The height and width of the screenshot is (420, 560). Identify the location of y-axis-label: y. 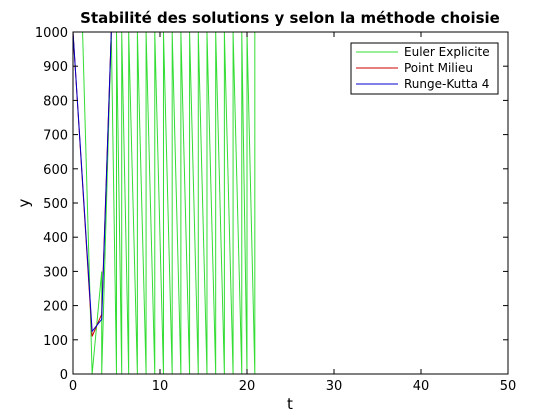
(24, 202).